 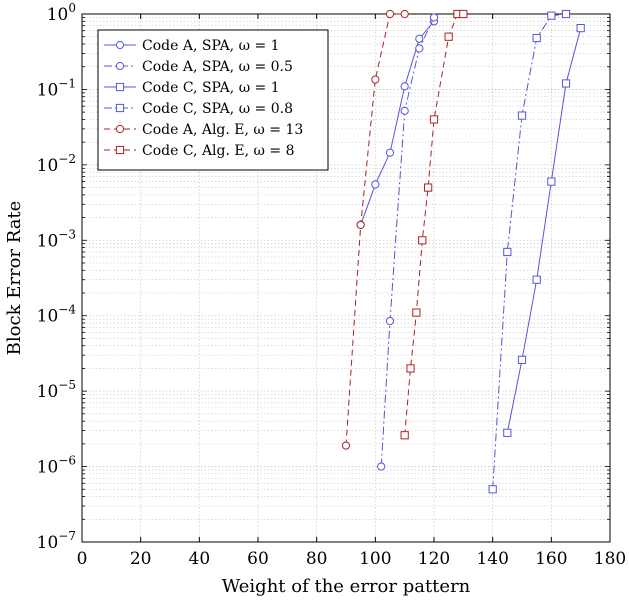 What do you see at coordinates (551, 559) in the screenshot?
I see `x-tick-label: 160` at bounding box center [551, 559].